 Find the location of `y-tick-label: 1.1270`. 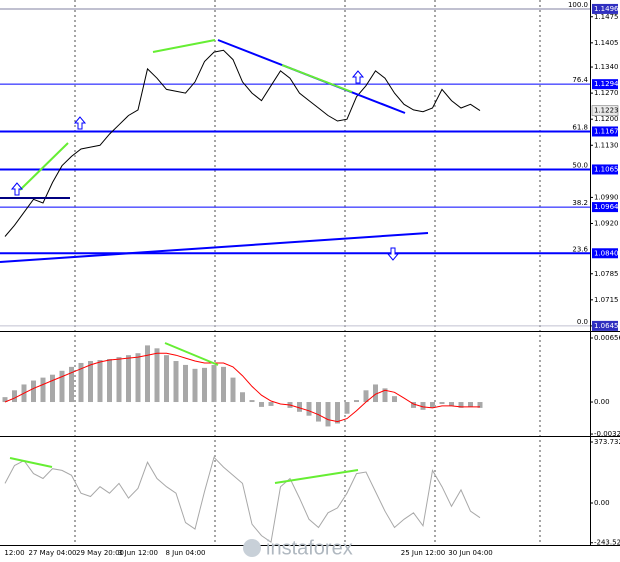

y-tick-label: 1.1270 is located at coordinates (606, 93).